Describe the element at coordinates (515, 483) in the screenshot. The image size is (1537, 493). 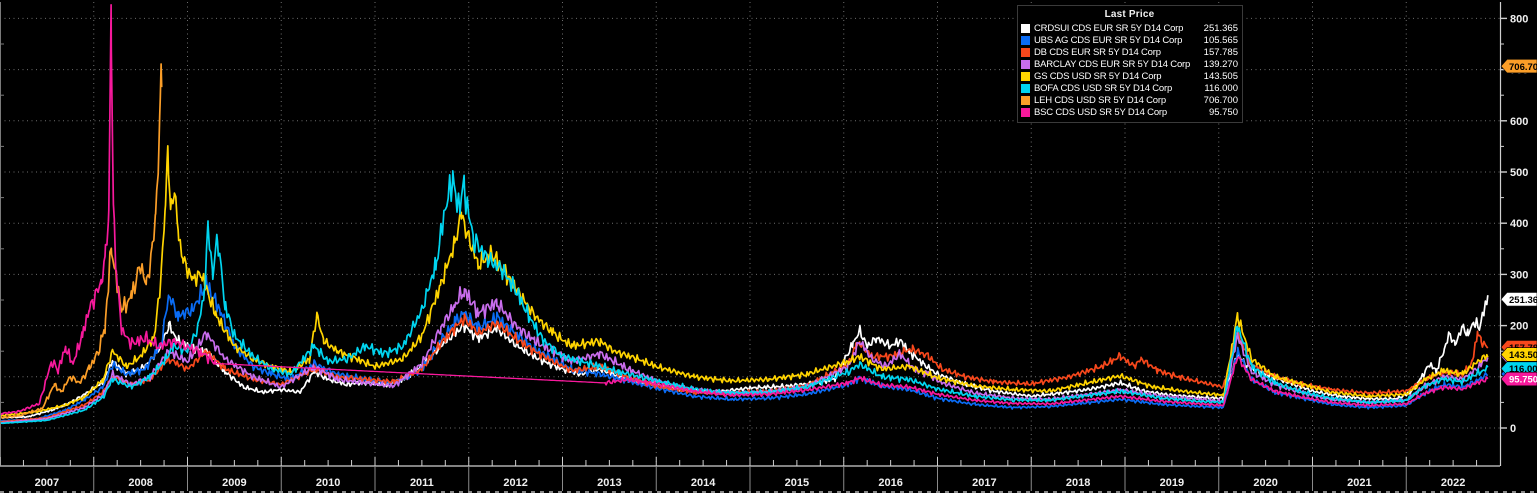
I see `x-axis-year-label: 2012` at that location.